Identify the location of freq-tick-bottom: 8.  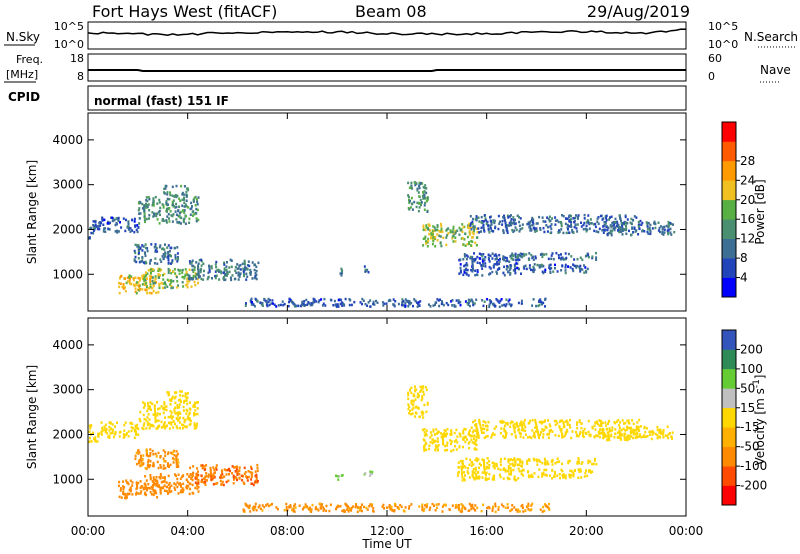
(80, 76).